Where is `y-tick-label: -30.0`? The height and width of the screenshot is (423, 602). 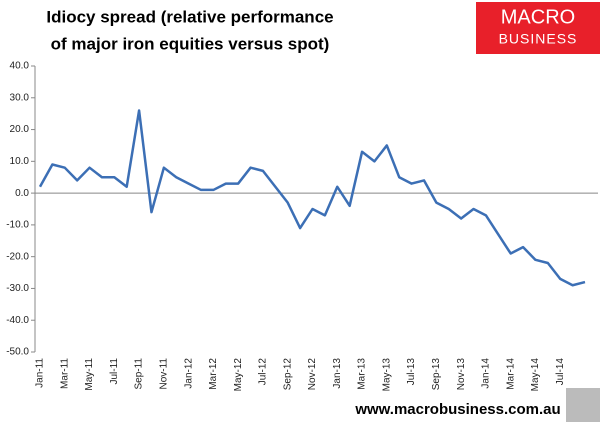
y-tick-label: -30.0 is located at coordinates (17, 288).